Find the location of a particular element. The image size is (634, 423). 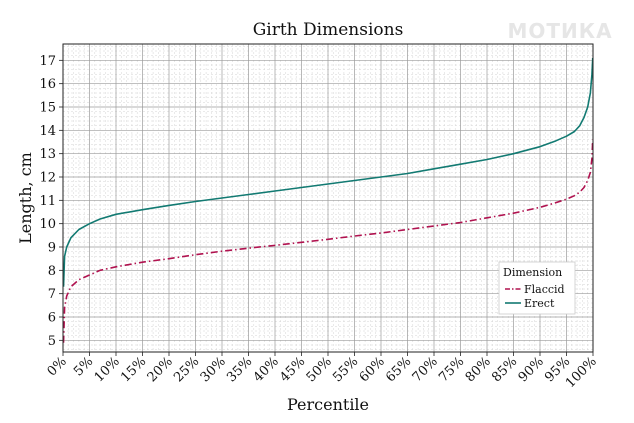

x-tick-label: 30% is located at coordinates (213, 369).